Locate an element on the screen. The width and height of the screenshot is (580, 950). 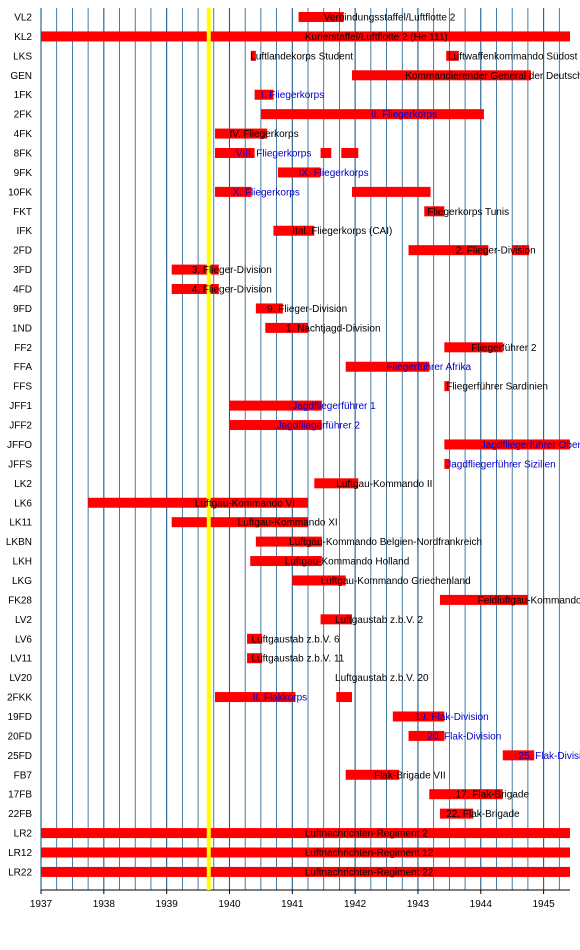
bar-label: Luftgau-Kommando VI is located at coordinates (245, 503).